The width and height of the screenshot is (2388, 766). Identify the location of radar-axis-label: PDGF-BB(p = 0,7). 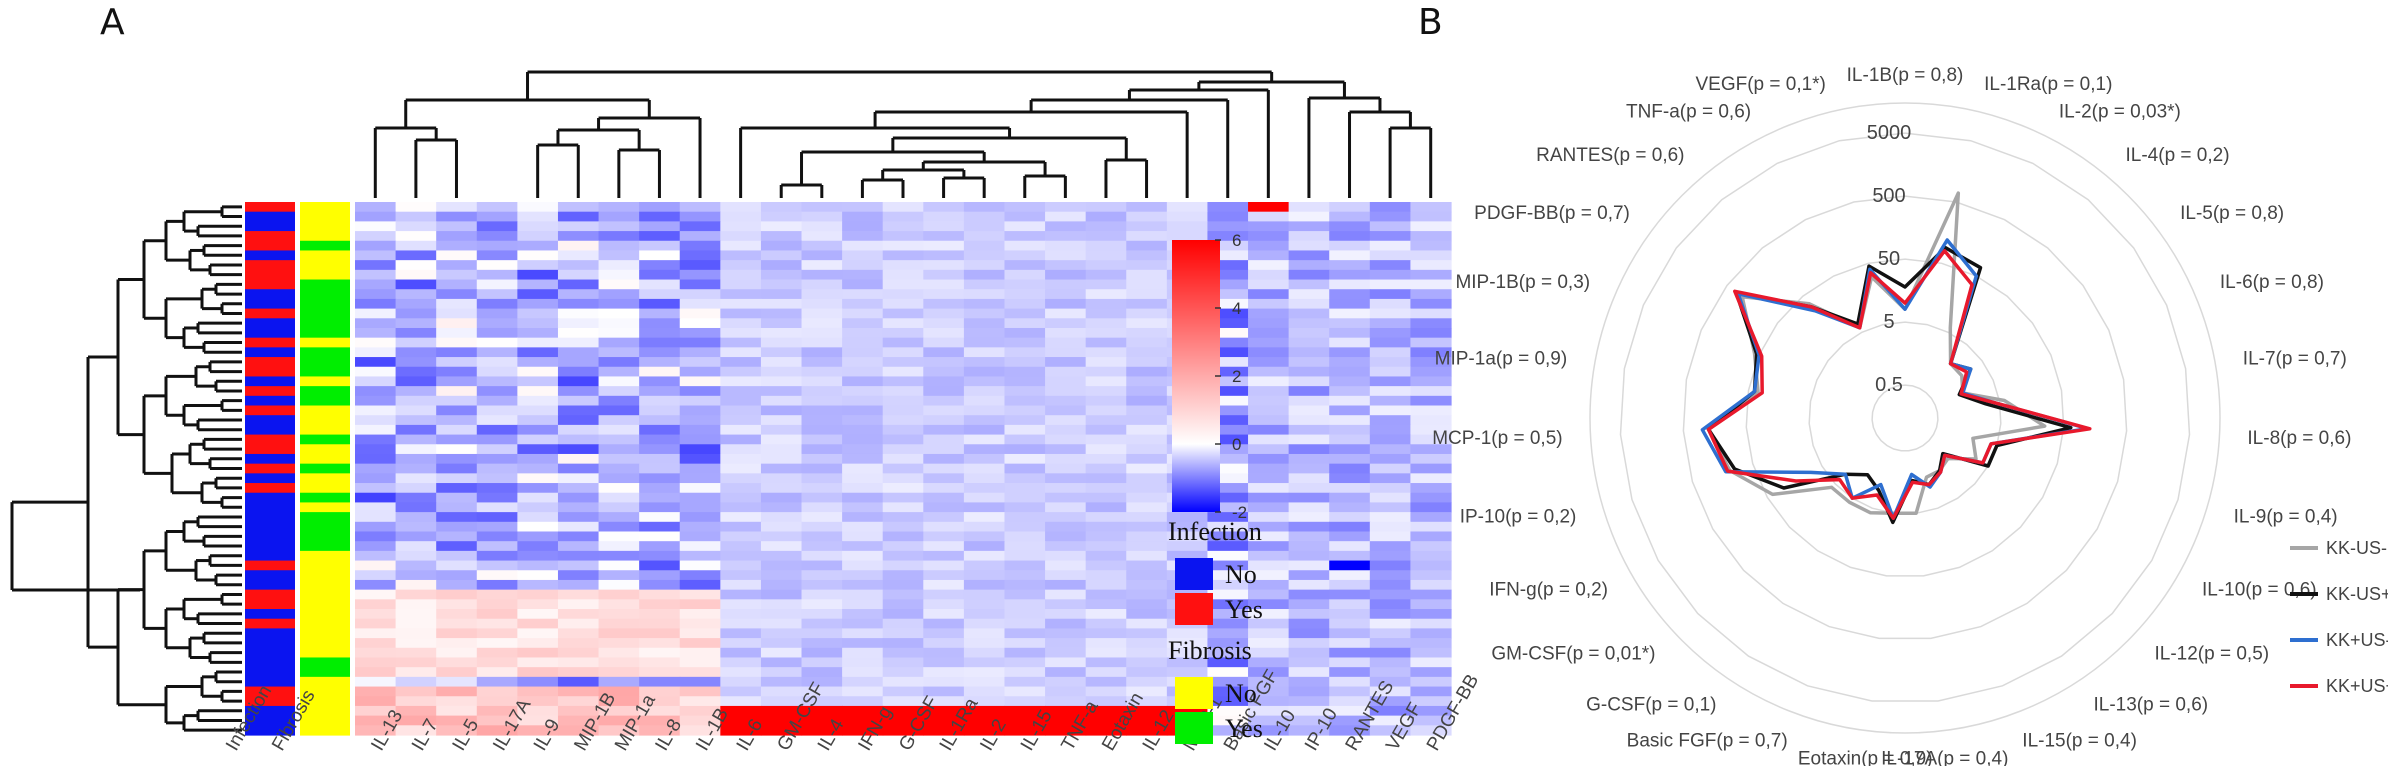
(1552, 213).